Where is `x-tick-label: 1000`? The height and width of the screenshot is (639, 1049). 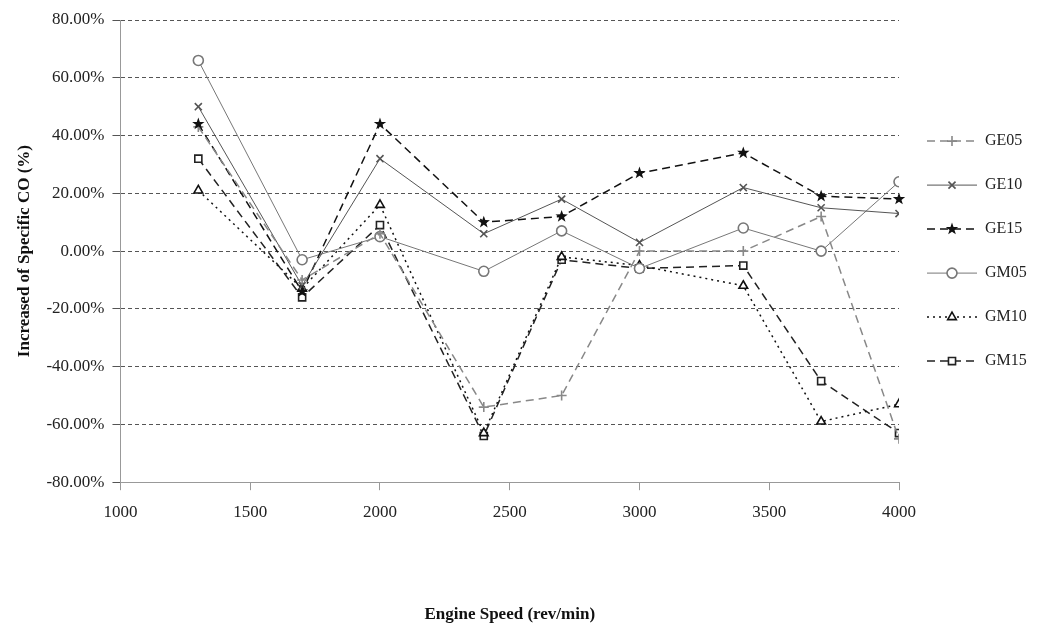
x-tick-label: 1000 is located at coordinates (120, 511).